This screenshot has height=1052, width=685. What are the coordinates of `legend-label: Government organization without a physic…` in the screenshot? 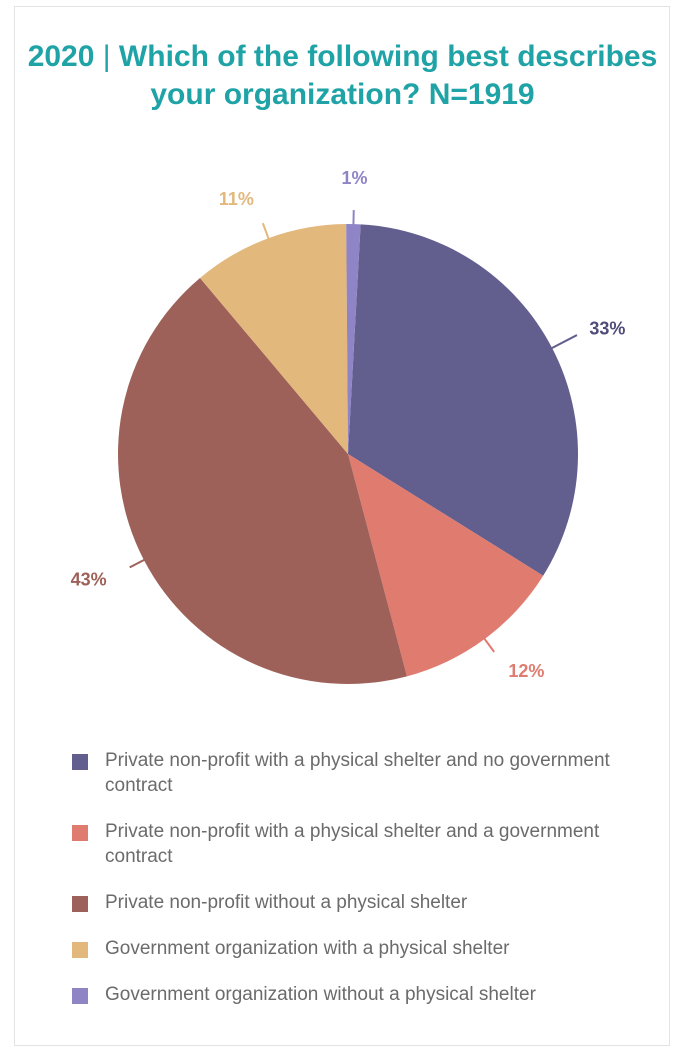 It's located at (320, 994).